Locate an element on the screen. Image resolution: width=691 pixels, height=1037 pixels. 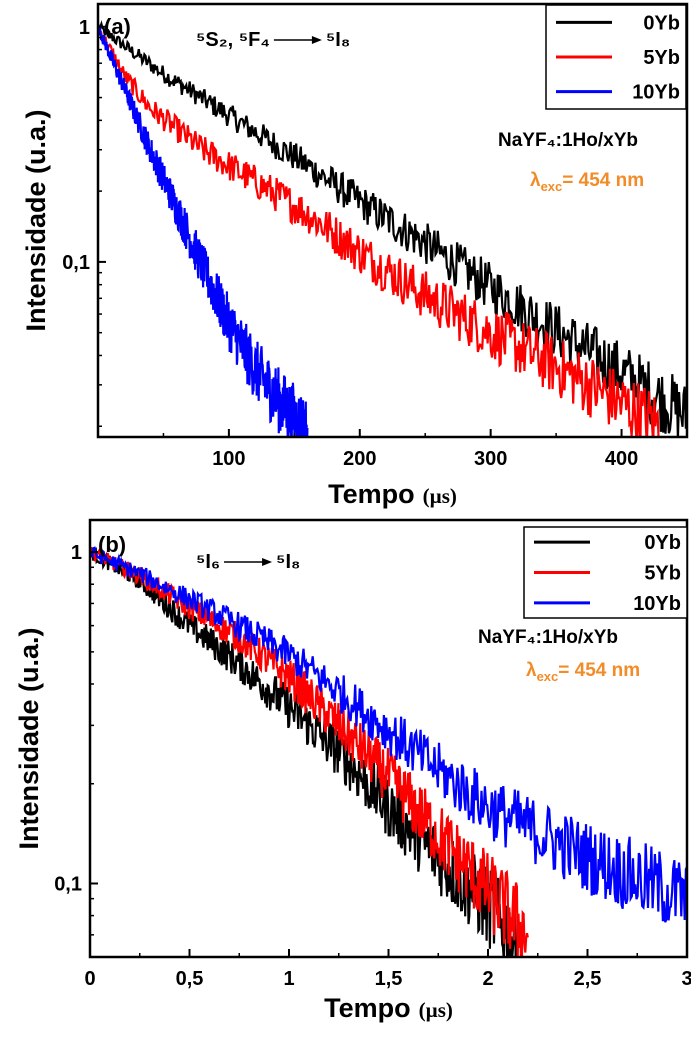
x-tick-label: 100 is located at coordinates (228, 459).